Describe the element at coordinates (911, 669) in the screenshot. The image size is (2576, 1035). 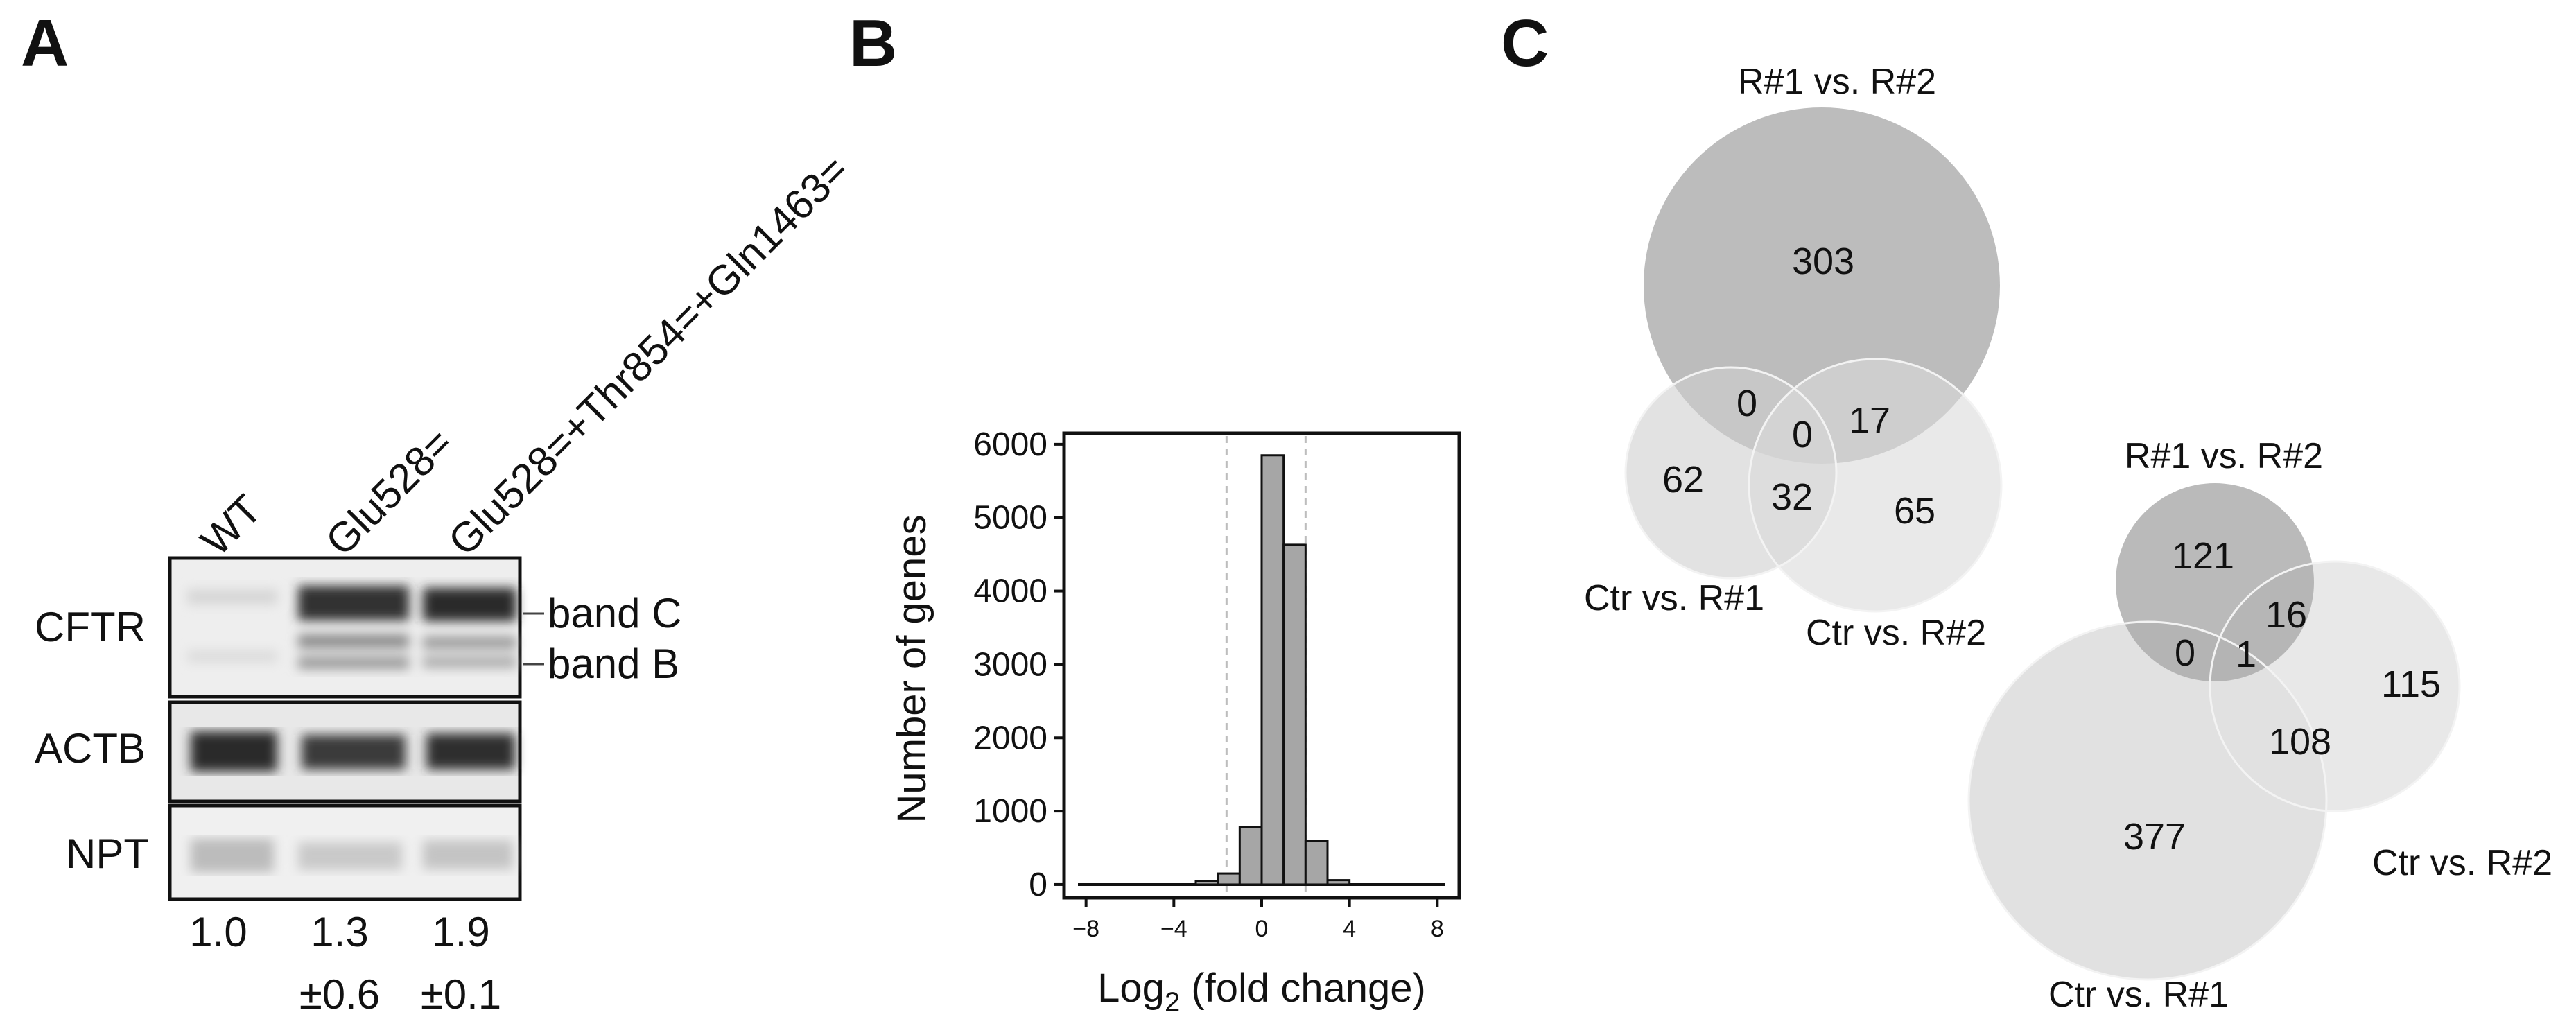
I see `y-axis-title: Number of genes` at that location.